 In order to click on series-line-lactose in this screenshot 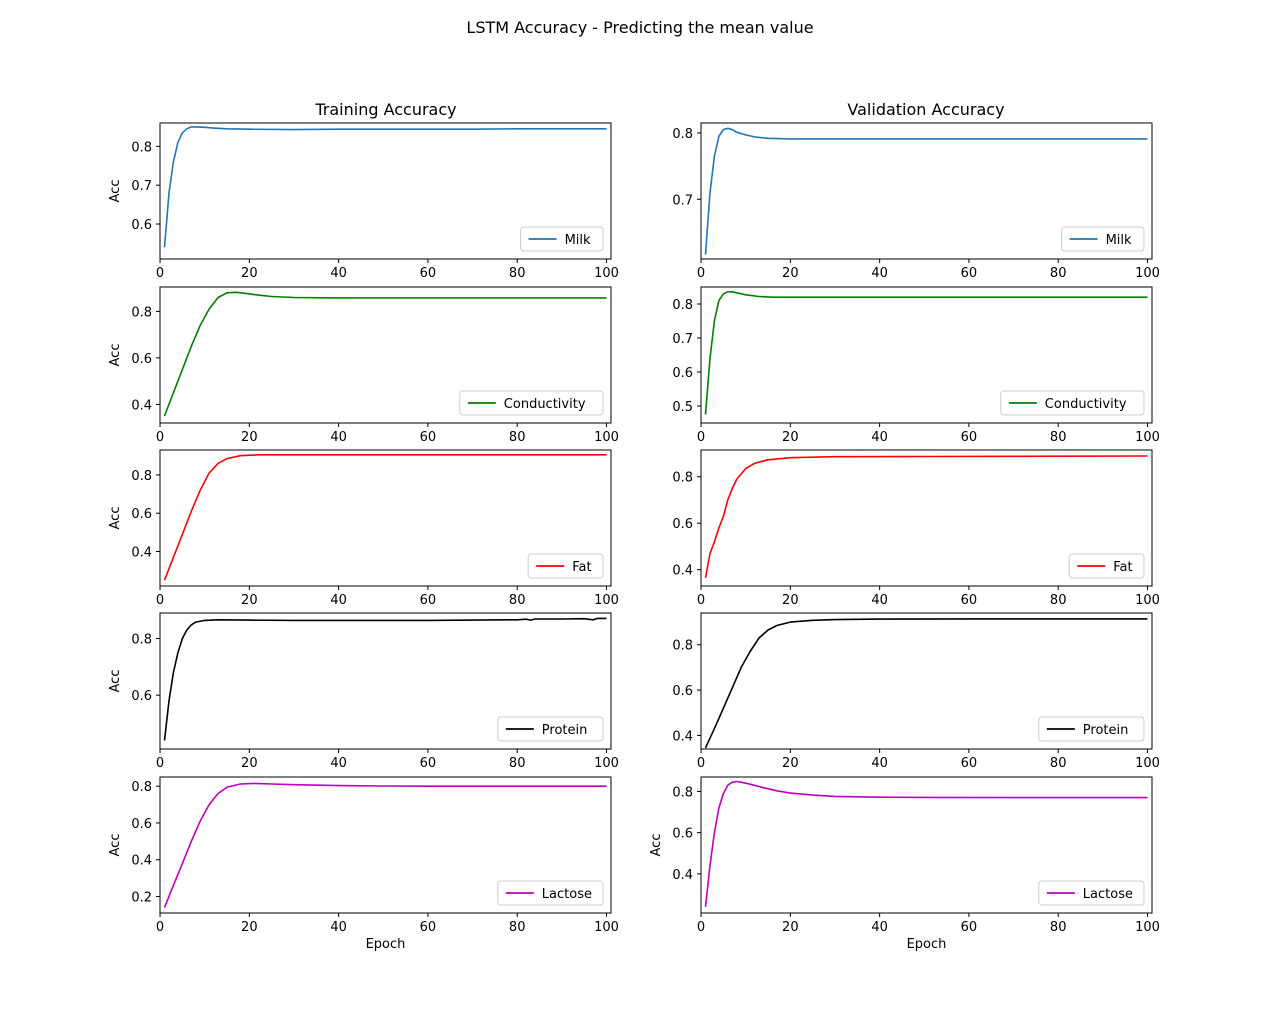, I will do `click(926, 843)`.